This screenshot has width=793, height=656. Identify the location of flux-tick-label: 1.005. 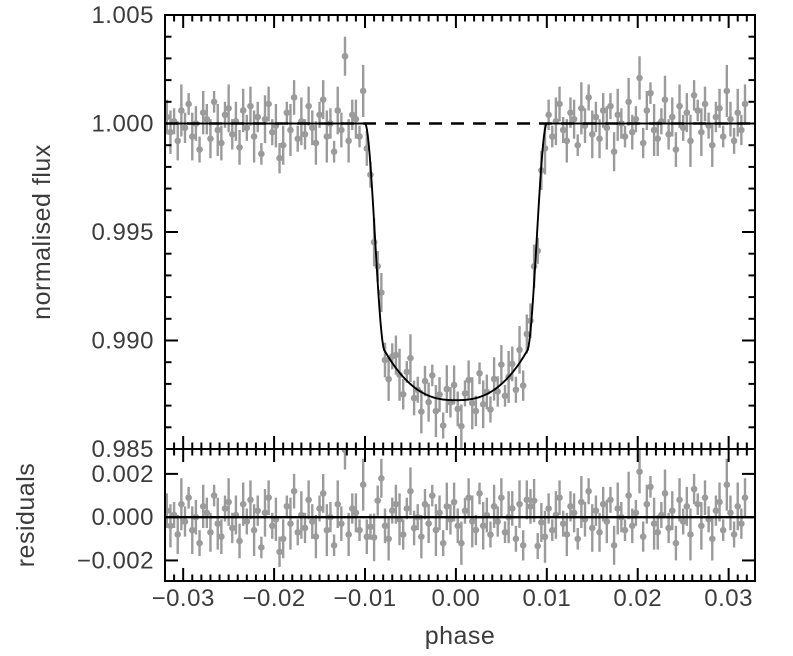
(122, 15).